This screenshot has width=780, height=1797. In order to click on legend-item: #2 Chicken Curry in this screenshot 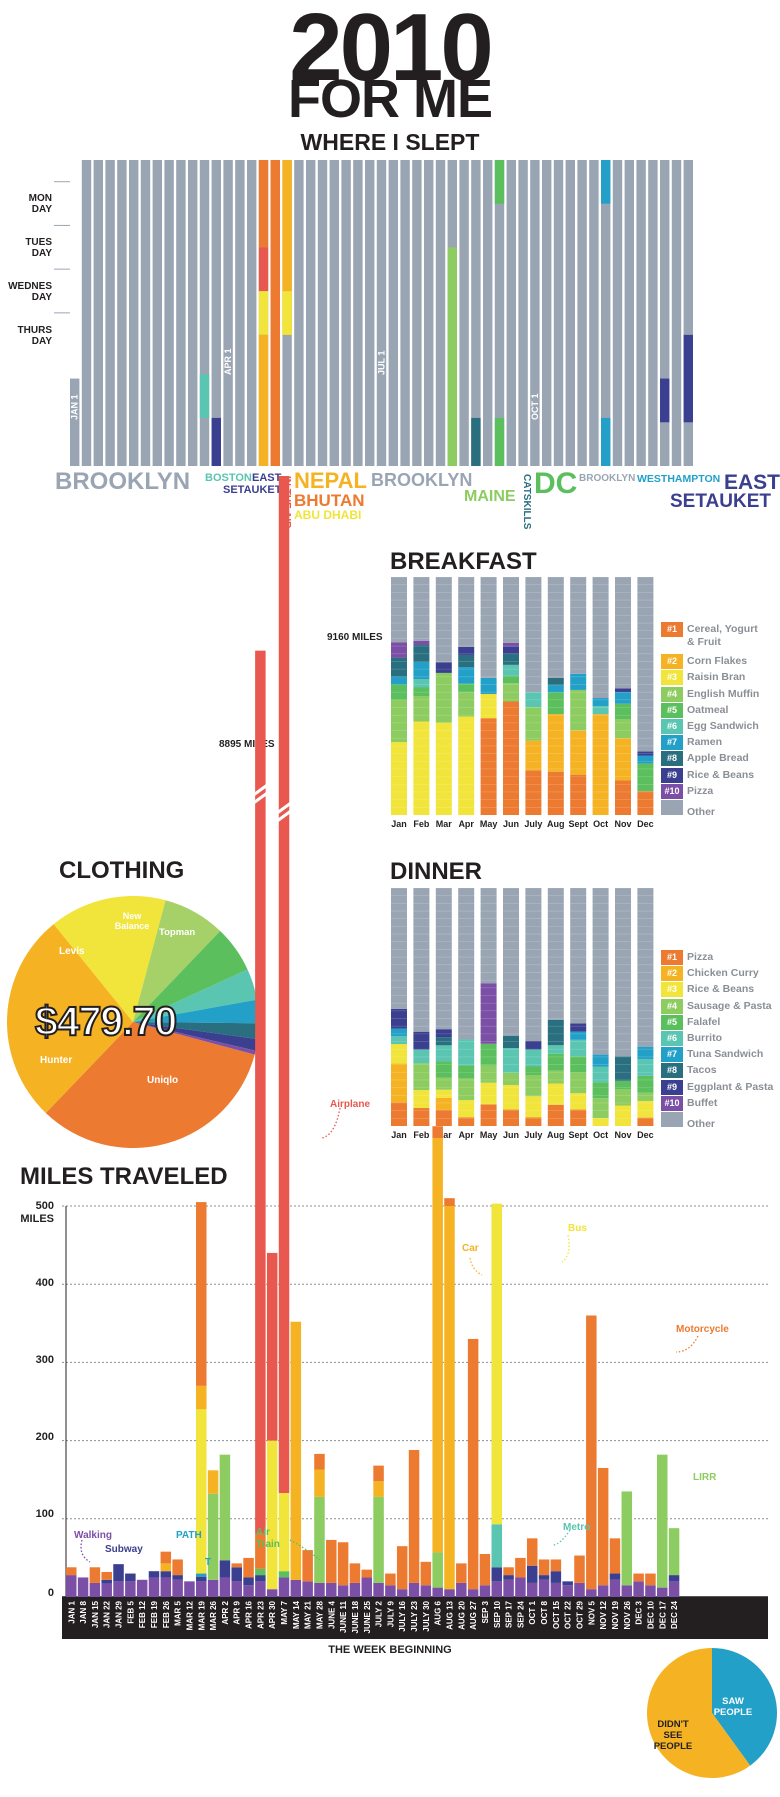, I will do `click(710, 974)`.